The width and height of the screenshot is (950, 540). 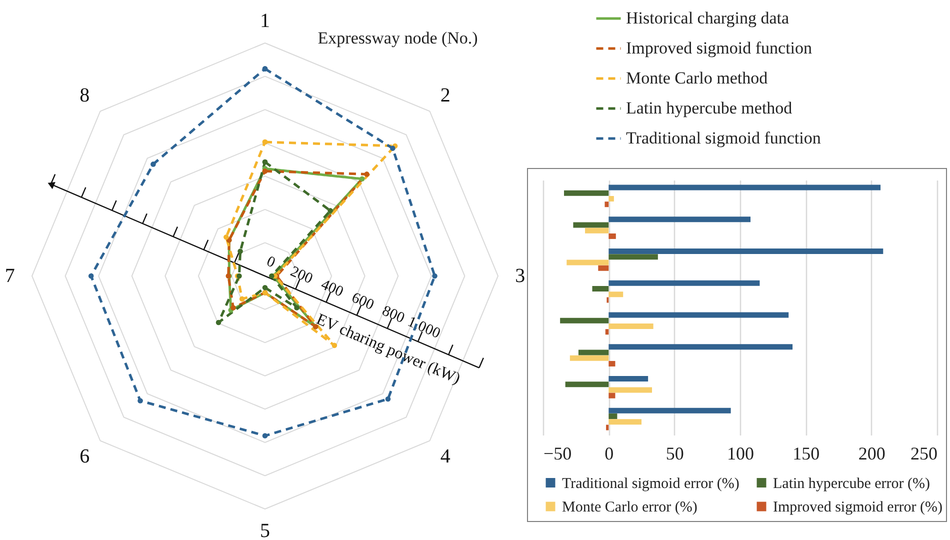 I want to click on legend-label: Traditional sigmoid error (%), so click(x=651, y=484).